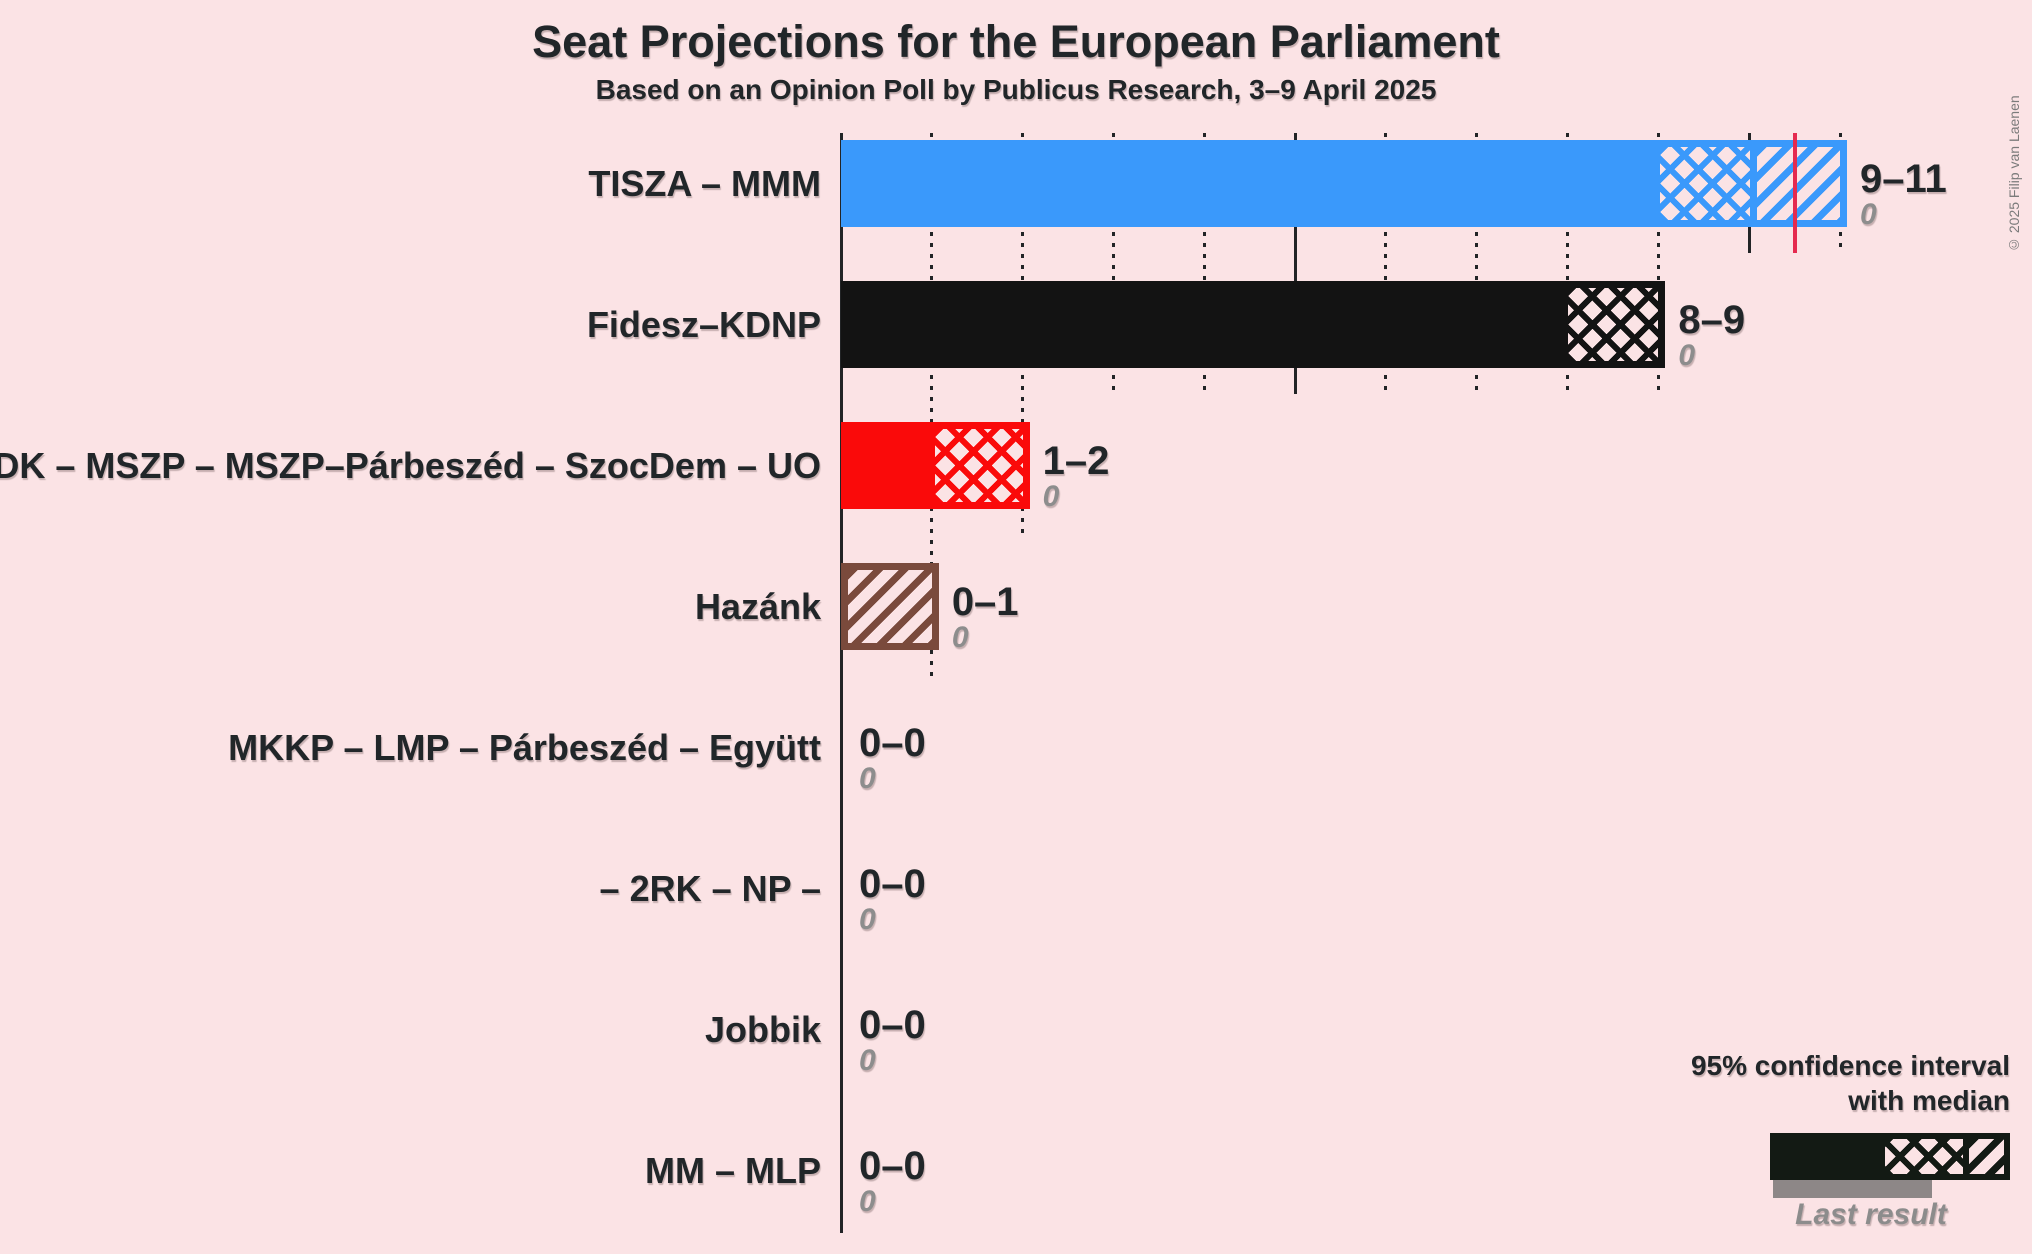 The width and height of the screenshot is (2032, 1254). What do you see at coordinates (524, 747) in the screenshot?
I see `party-label: MKKP – LMP – Párbeszéd – Együtt` at bounding box center [524, 747].